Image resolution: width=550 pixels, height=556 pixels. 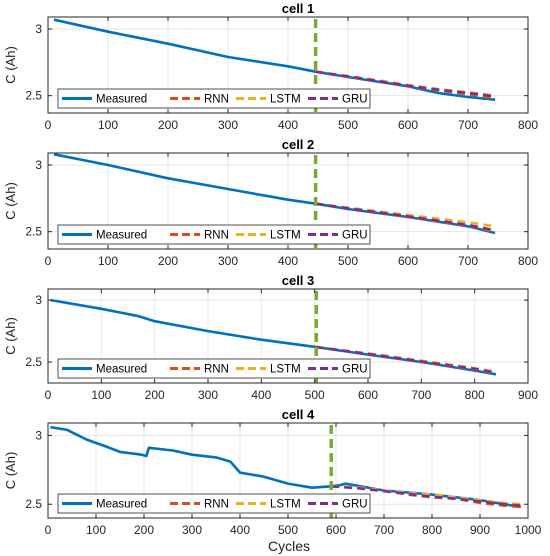 I want to click on chart-title: cell 1, so click(x=298, y=8).